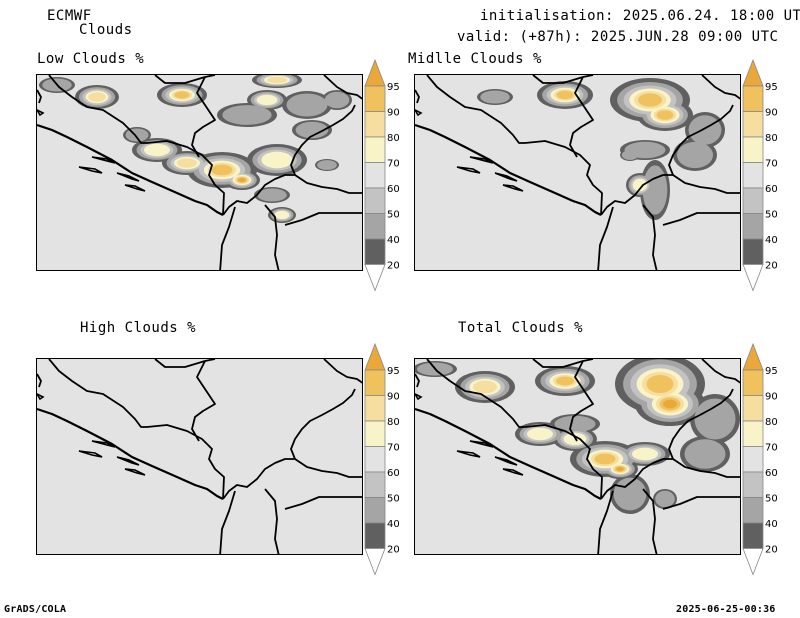 Image resolution: width=800 pixels, height=618 pixels. I want to click on map-total-clouds-svg, so click(577, 456).